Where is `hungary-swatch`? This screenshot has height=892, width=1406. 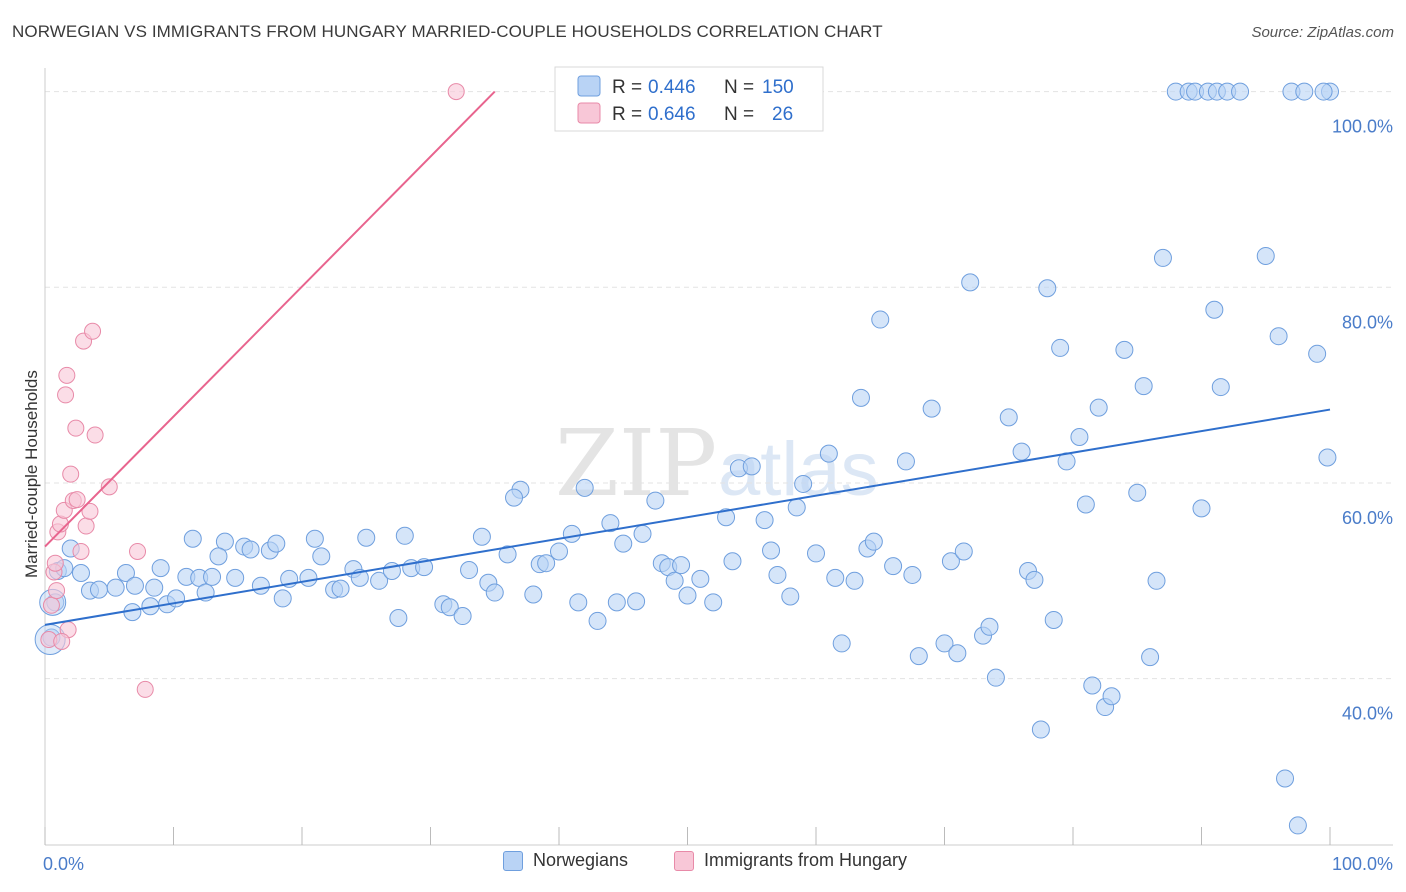
hungary-swatch is located at coordinates (684, 860).